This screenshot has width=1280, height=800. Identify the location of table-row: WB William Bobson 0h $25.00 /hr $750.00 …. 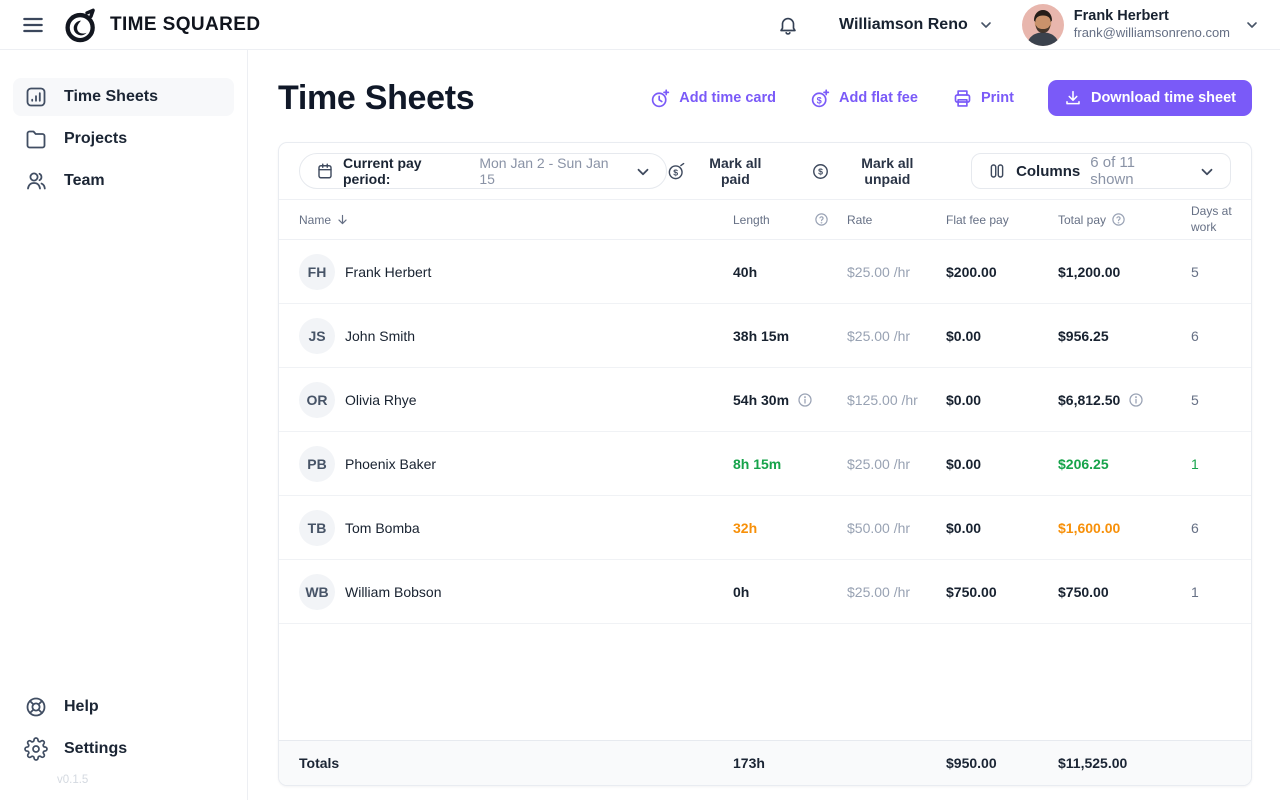
(765, 592).